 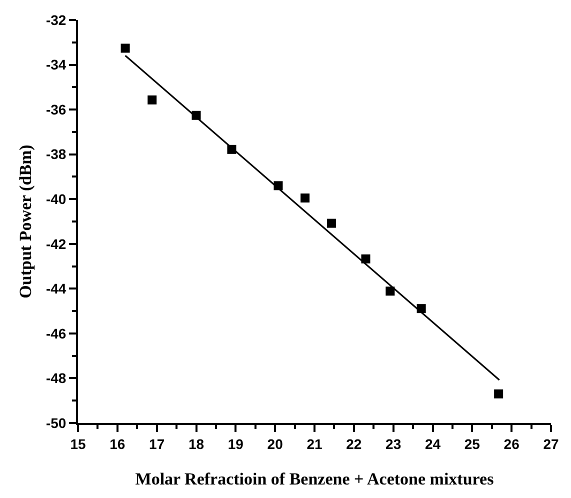 What do you see at coordinates (275, 444) in the screenshot?
I see `x-tick-label: 20` at bounding box center [275, 444].